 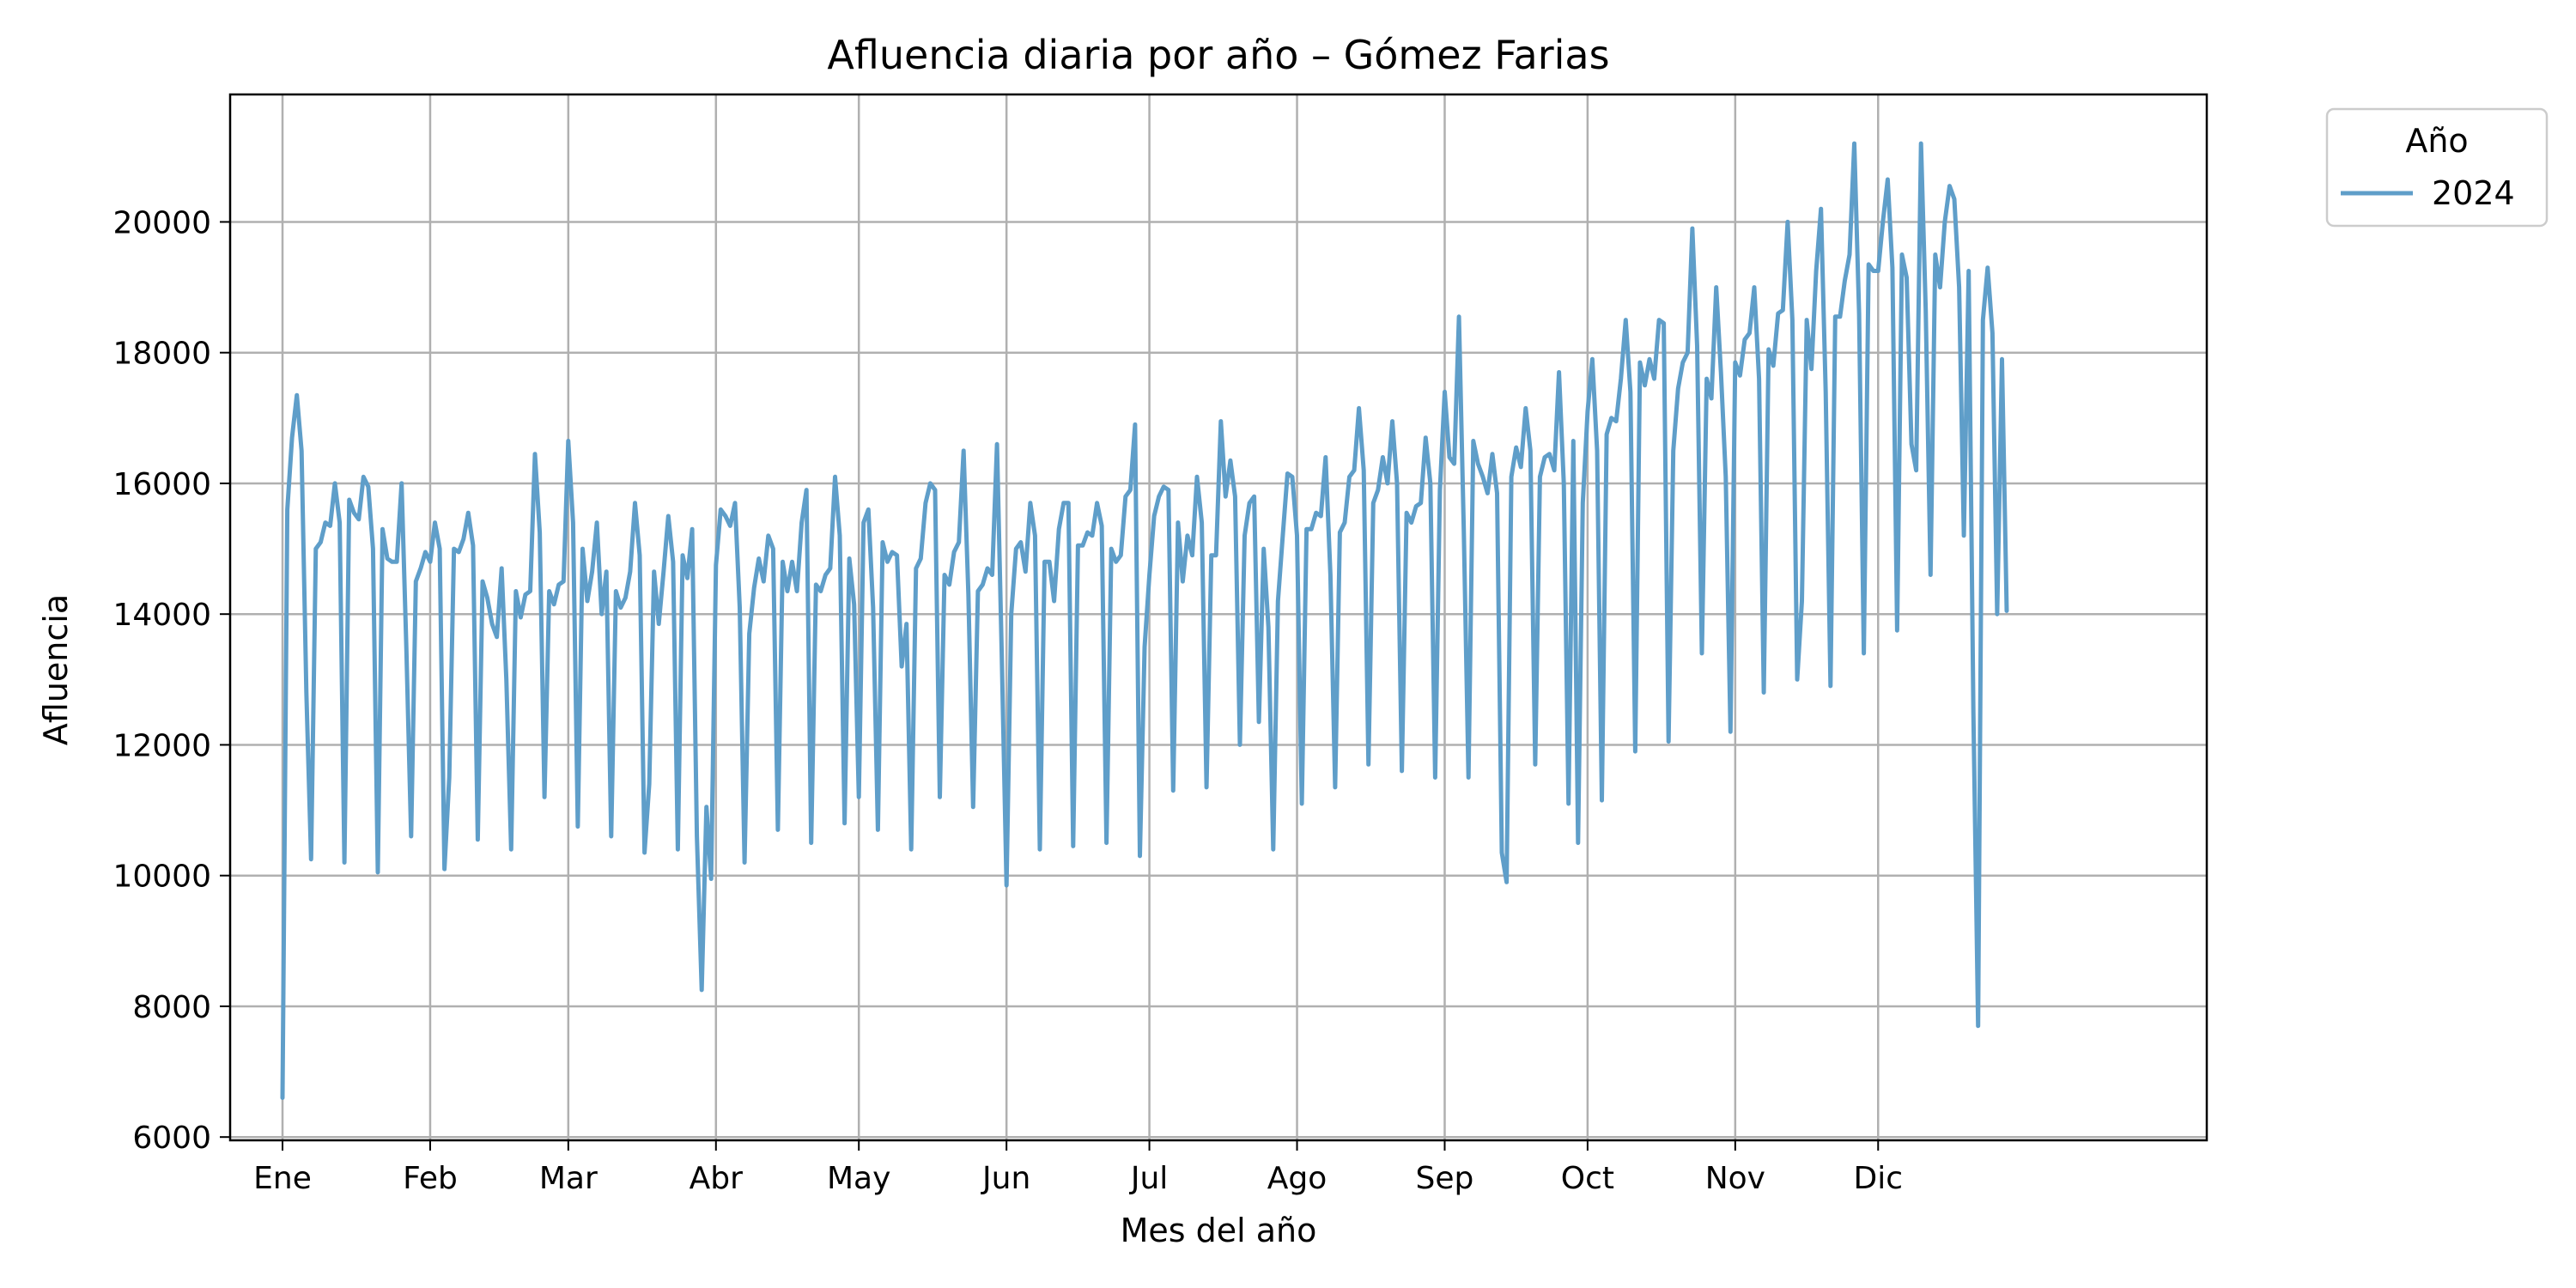 I want to click on y-tick-label: 20000, so click(x=161, y=222).